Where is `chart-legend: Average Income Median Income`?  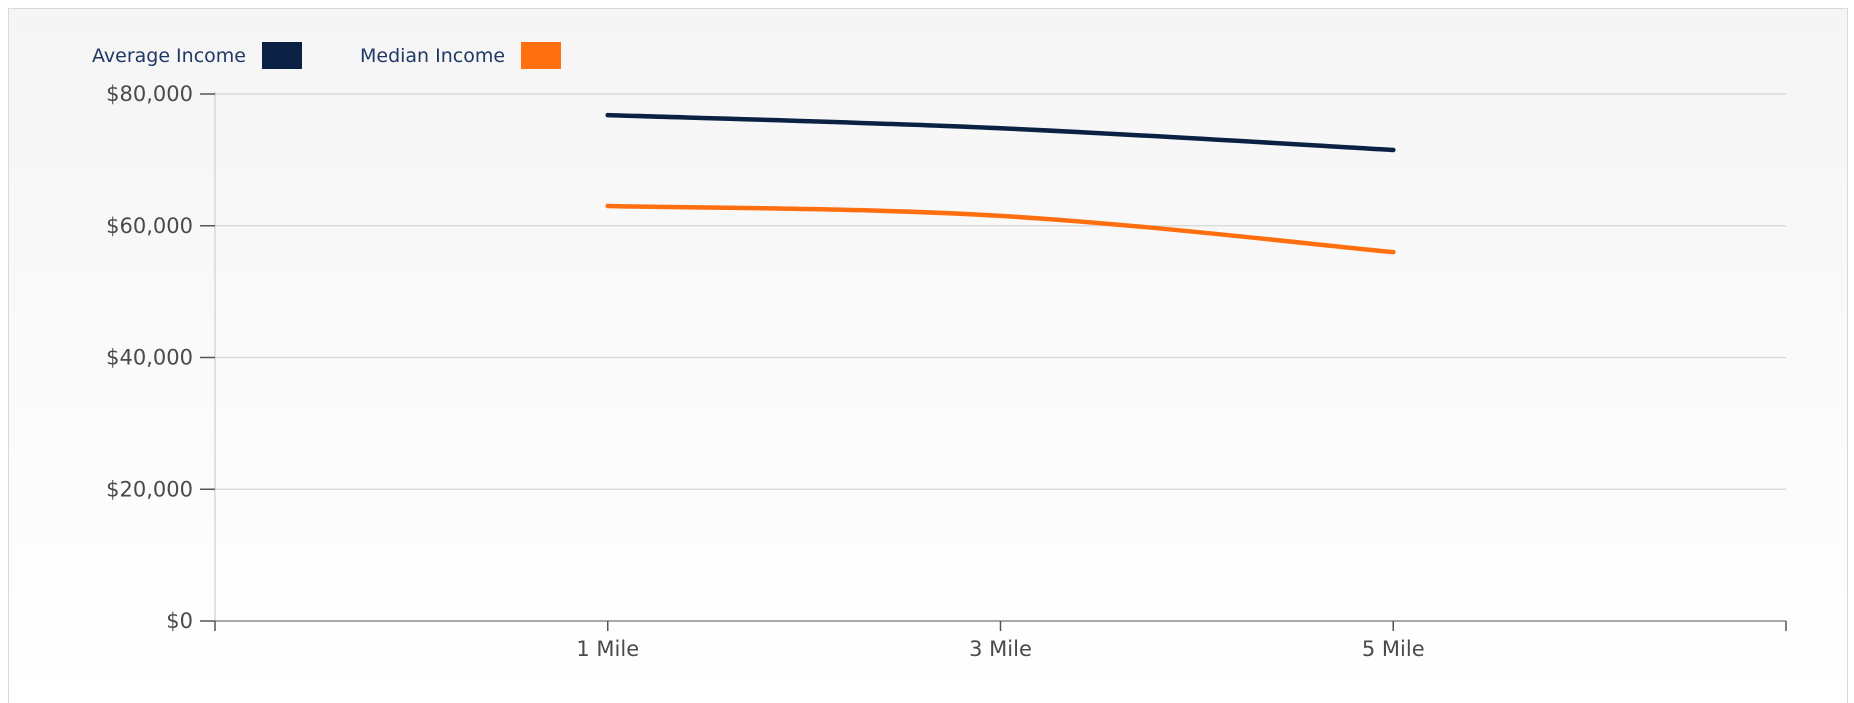 chart-legend: Average Income Median Income is located at coordinates (355, 55).